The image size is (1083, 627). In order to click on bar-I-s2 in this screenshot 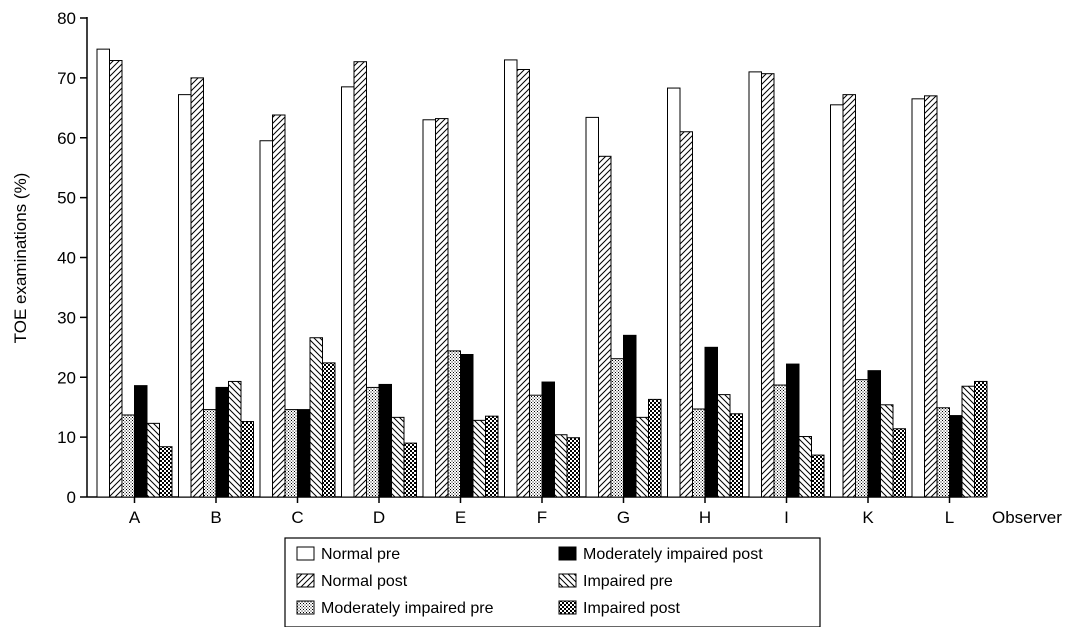, I will do `click(780, 441)`.